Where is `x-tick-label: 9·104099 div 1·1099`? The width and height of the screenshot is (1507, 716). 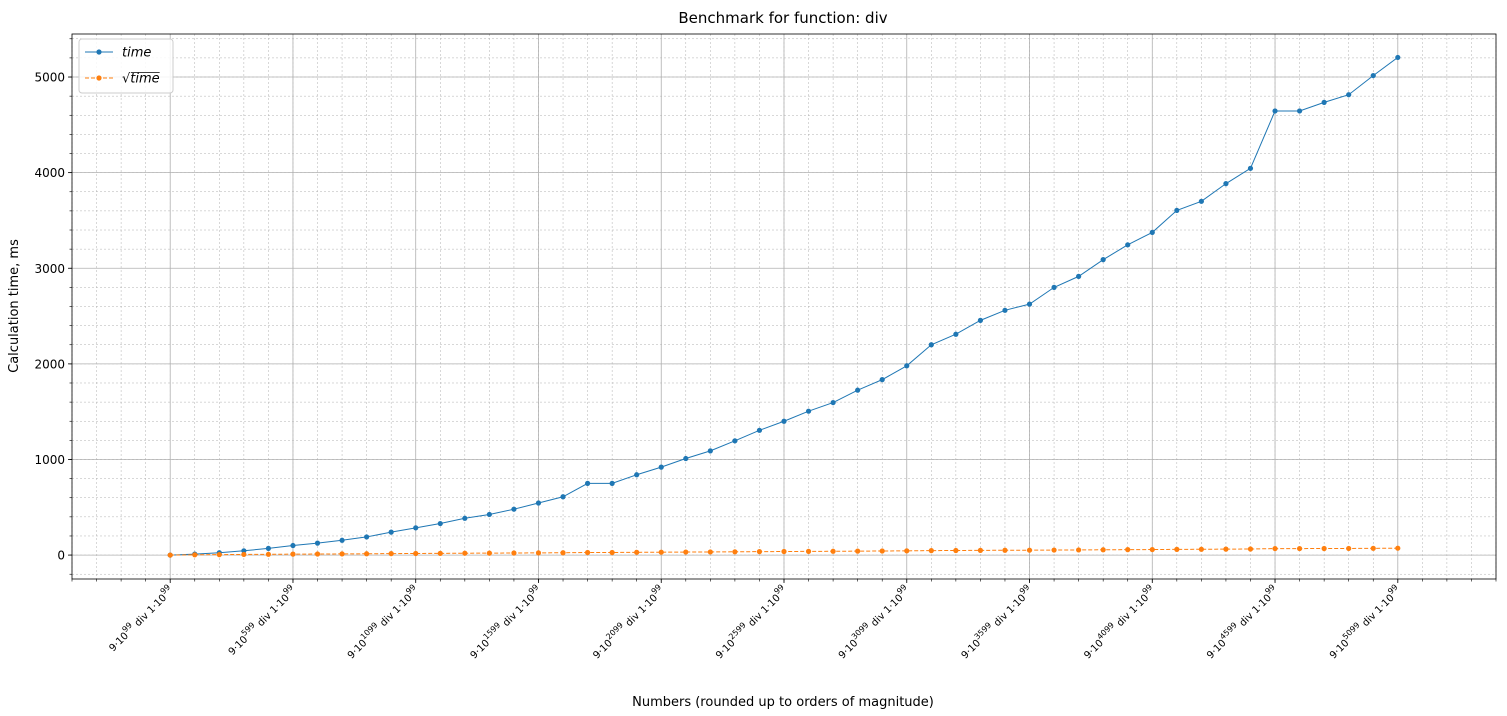
x-tick-label: 9·104099 div 1·1099 is located at coordinates (1119, 622).